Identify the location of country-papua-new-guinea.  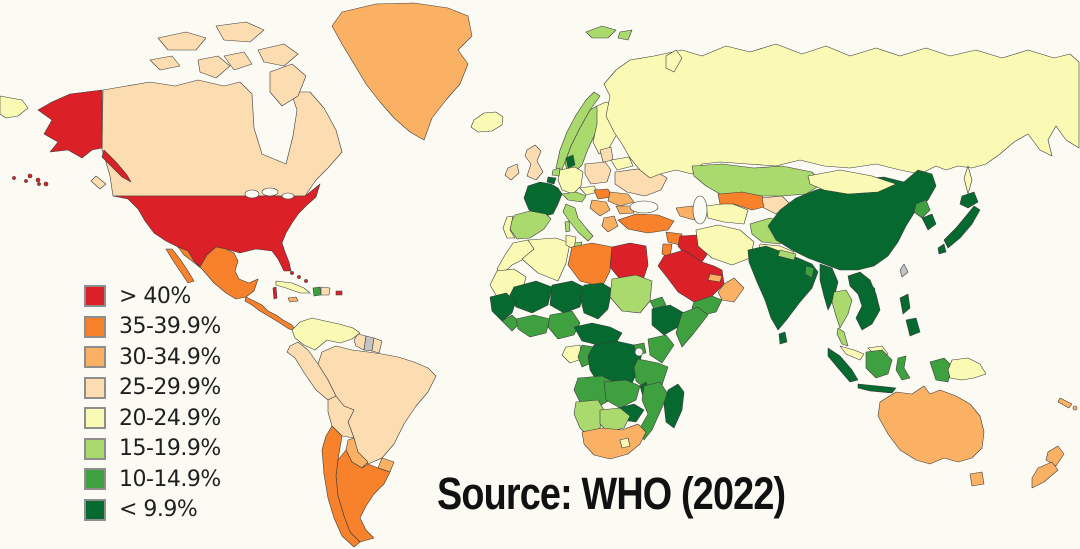
(967, 369).